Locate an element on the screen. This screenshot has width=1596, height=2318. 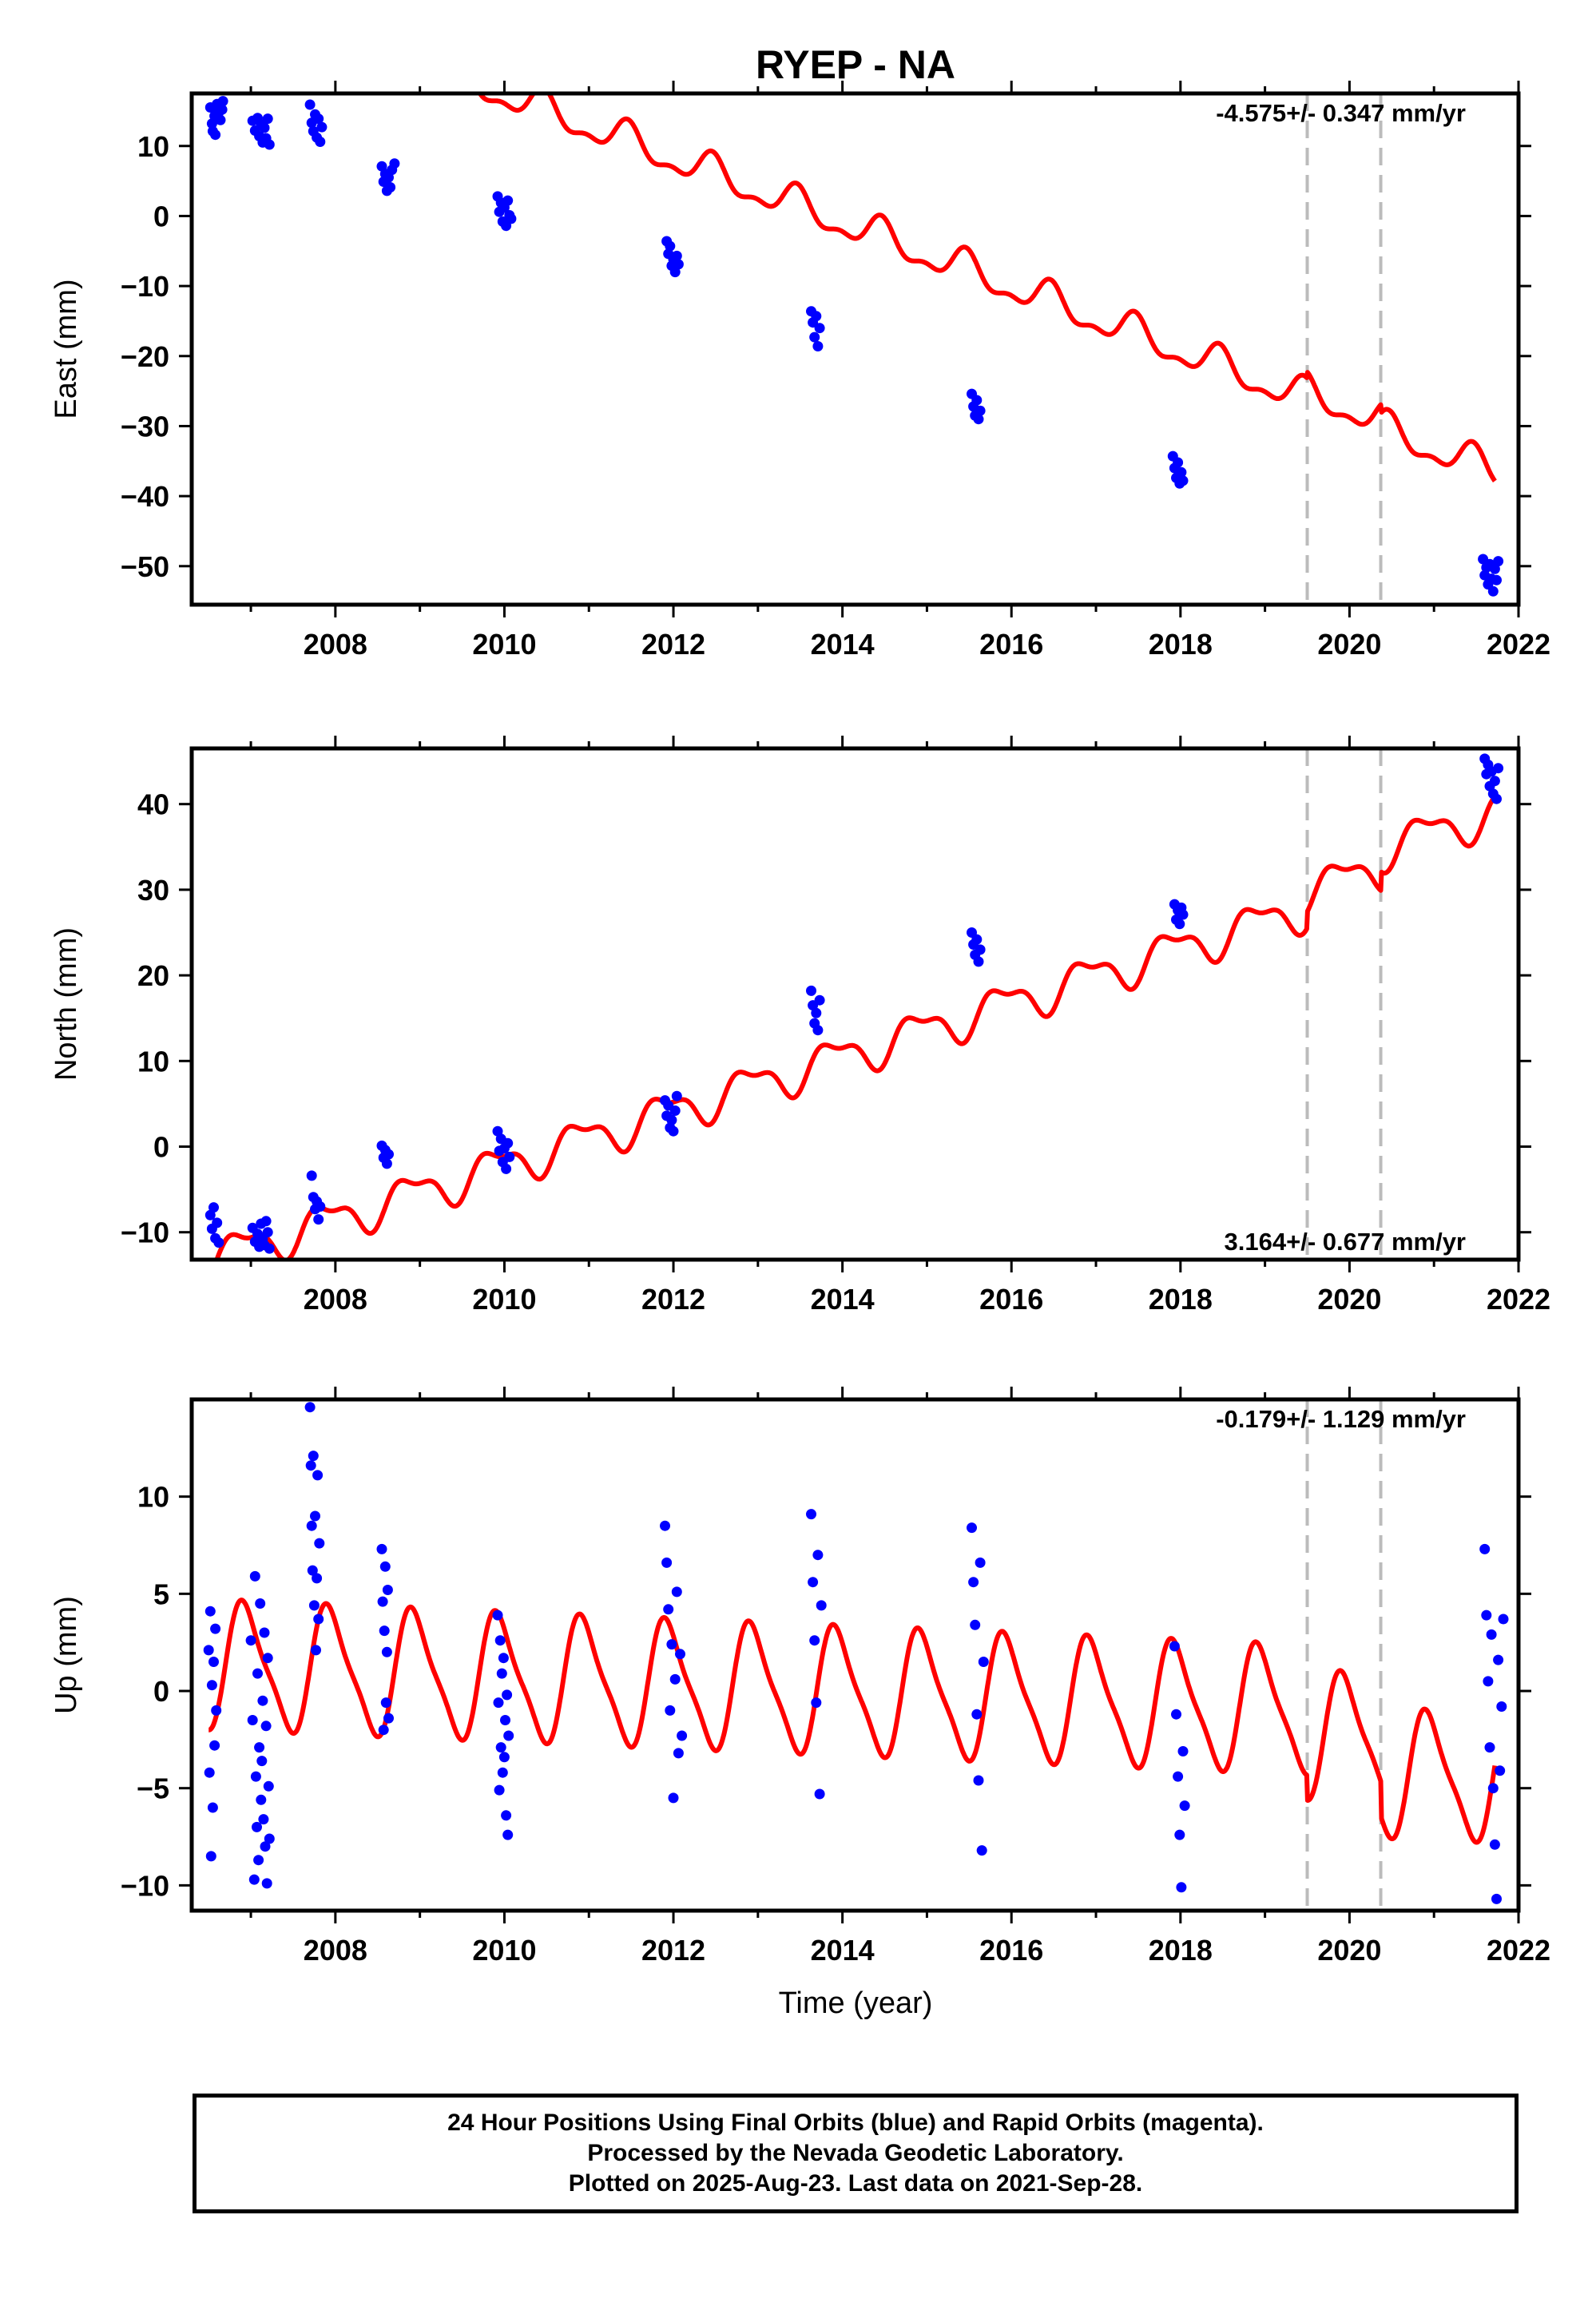
model-line is located at coordinates (987, 287).